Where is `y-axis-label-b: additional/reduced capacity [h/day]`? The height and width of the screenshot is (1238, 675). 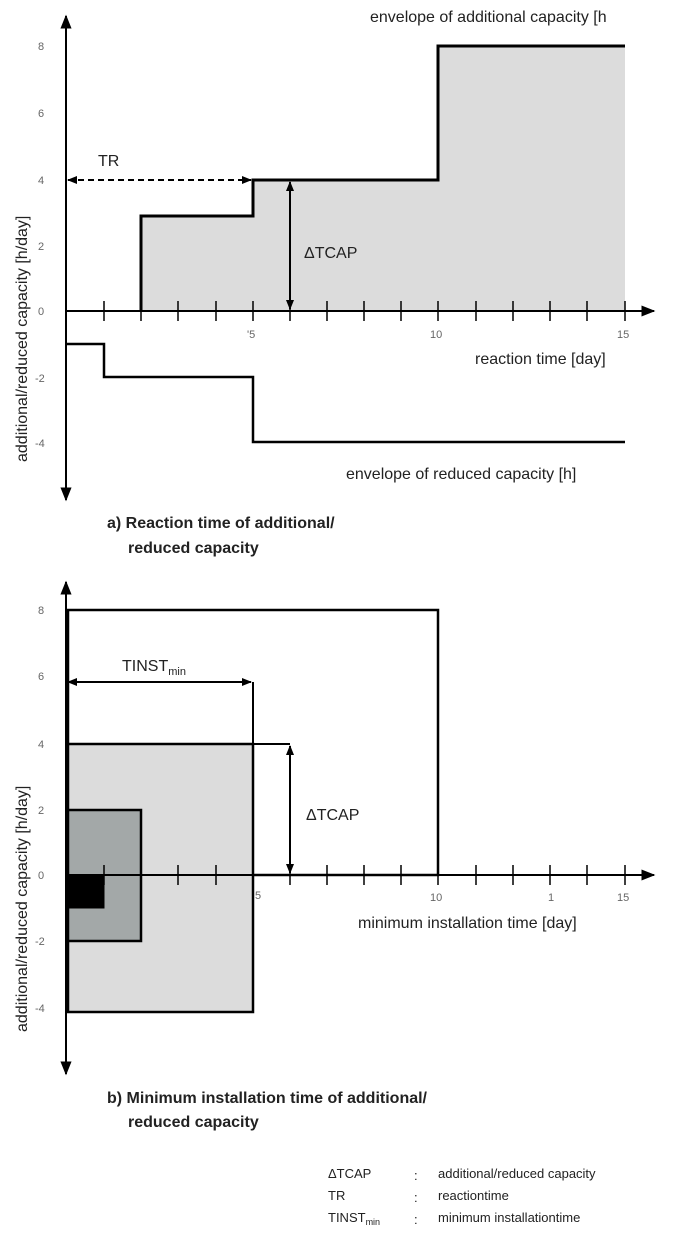 y-axis-label-b: additional/reduced capacity [h/day] is located at coordinates (22, 909).